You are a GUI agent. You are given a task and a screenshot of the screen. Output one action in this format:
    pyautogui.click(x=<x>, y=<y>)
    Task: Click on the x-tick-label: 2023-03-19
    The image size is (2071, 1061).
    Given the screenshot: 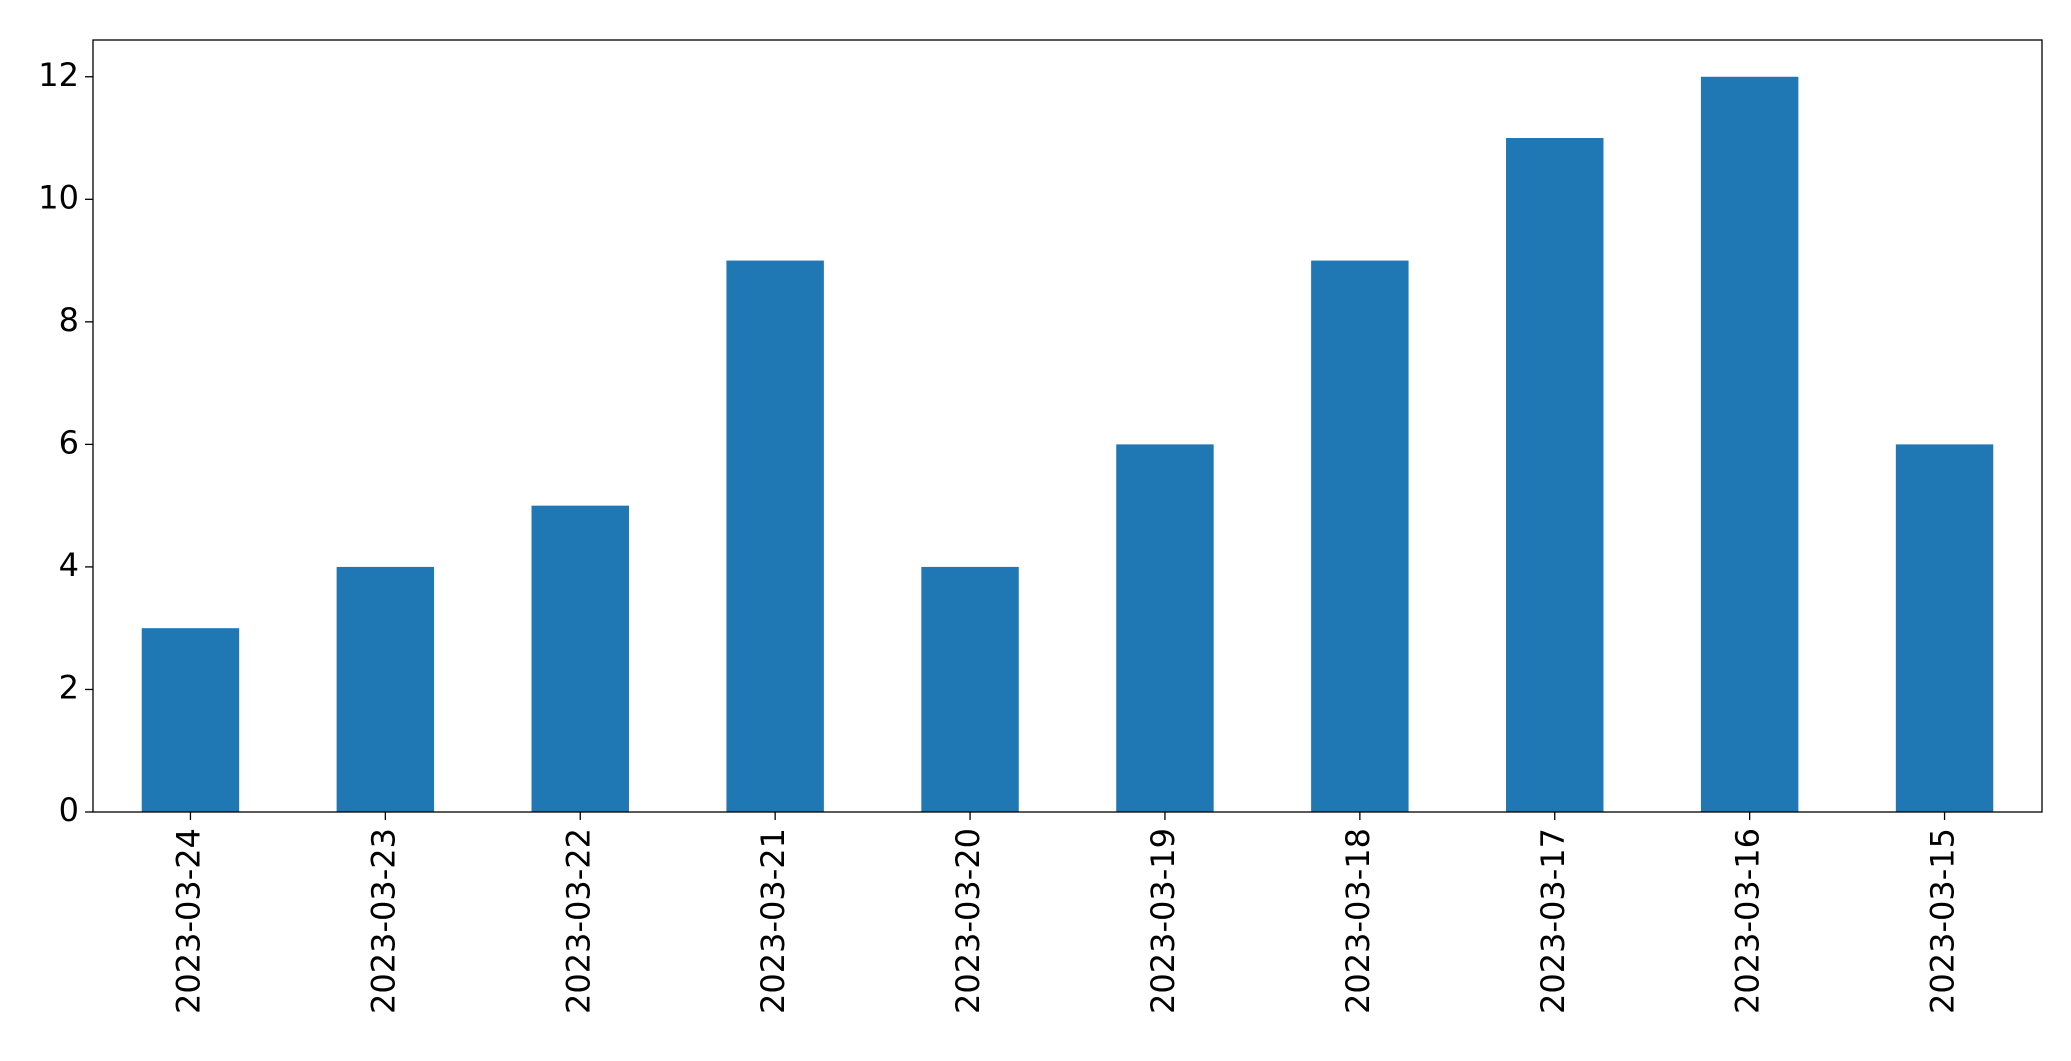 What is the action you would take?
    pyautogui.click(x=1163, y=921)
    